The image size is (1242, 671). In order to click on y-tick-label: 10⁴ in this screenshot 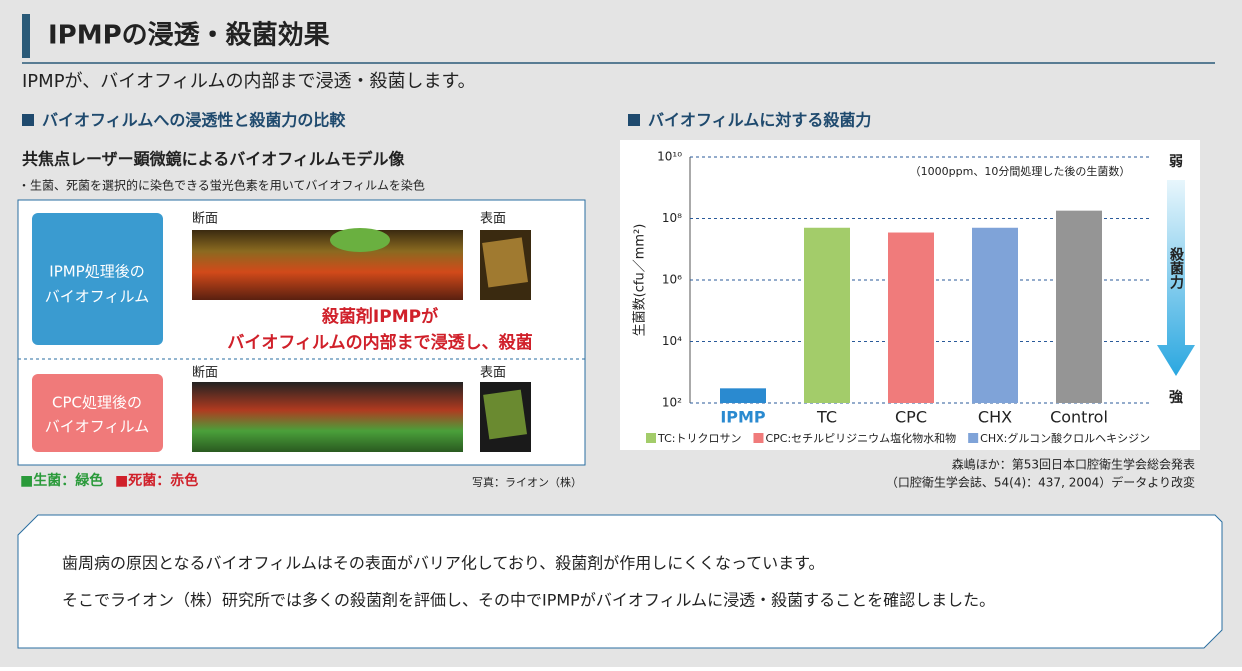, I will do `click(672, 341)`.